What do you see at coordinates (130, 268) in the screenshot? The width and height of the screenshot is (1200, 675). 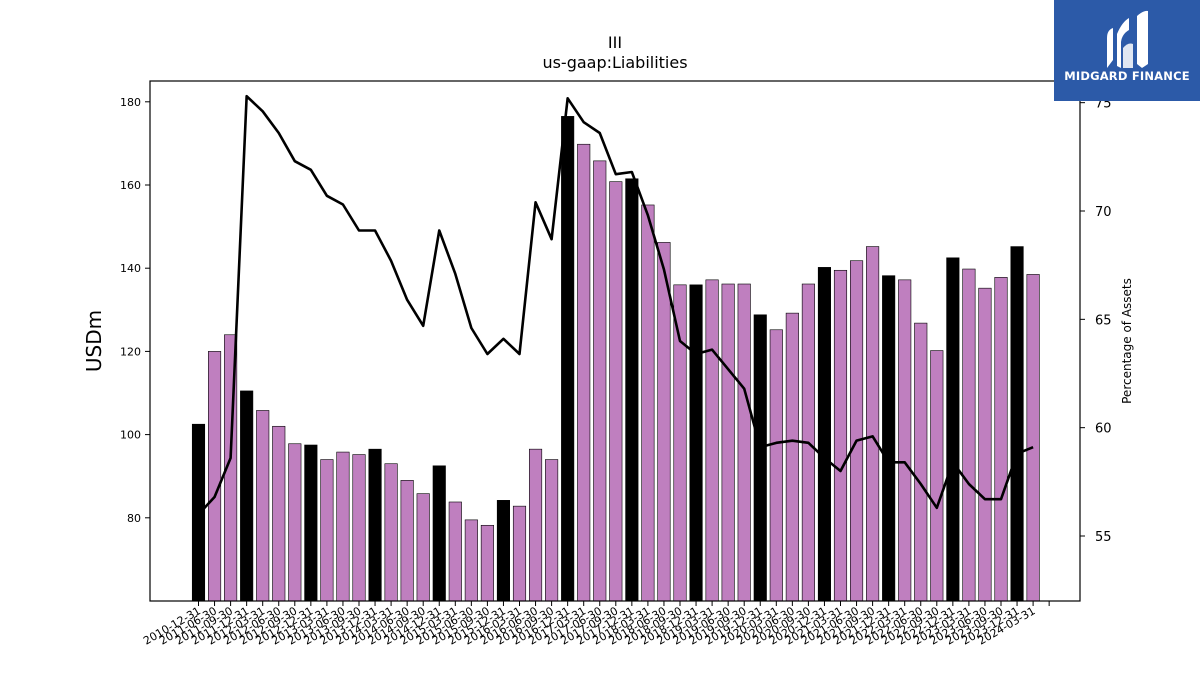 I see `y-tick-label: 140` at bounding box center [130, 268].